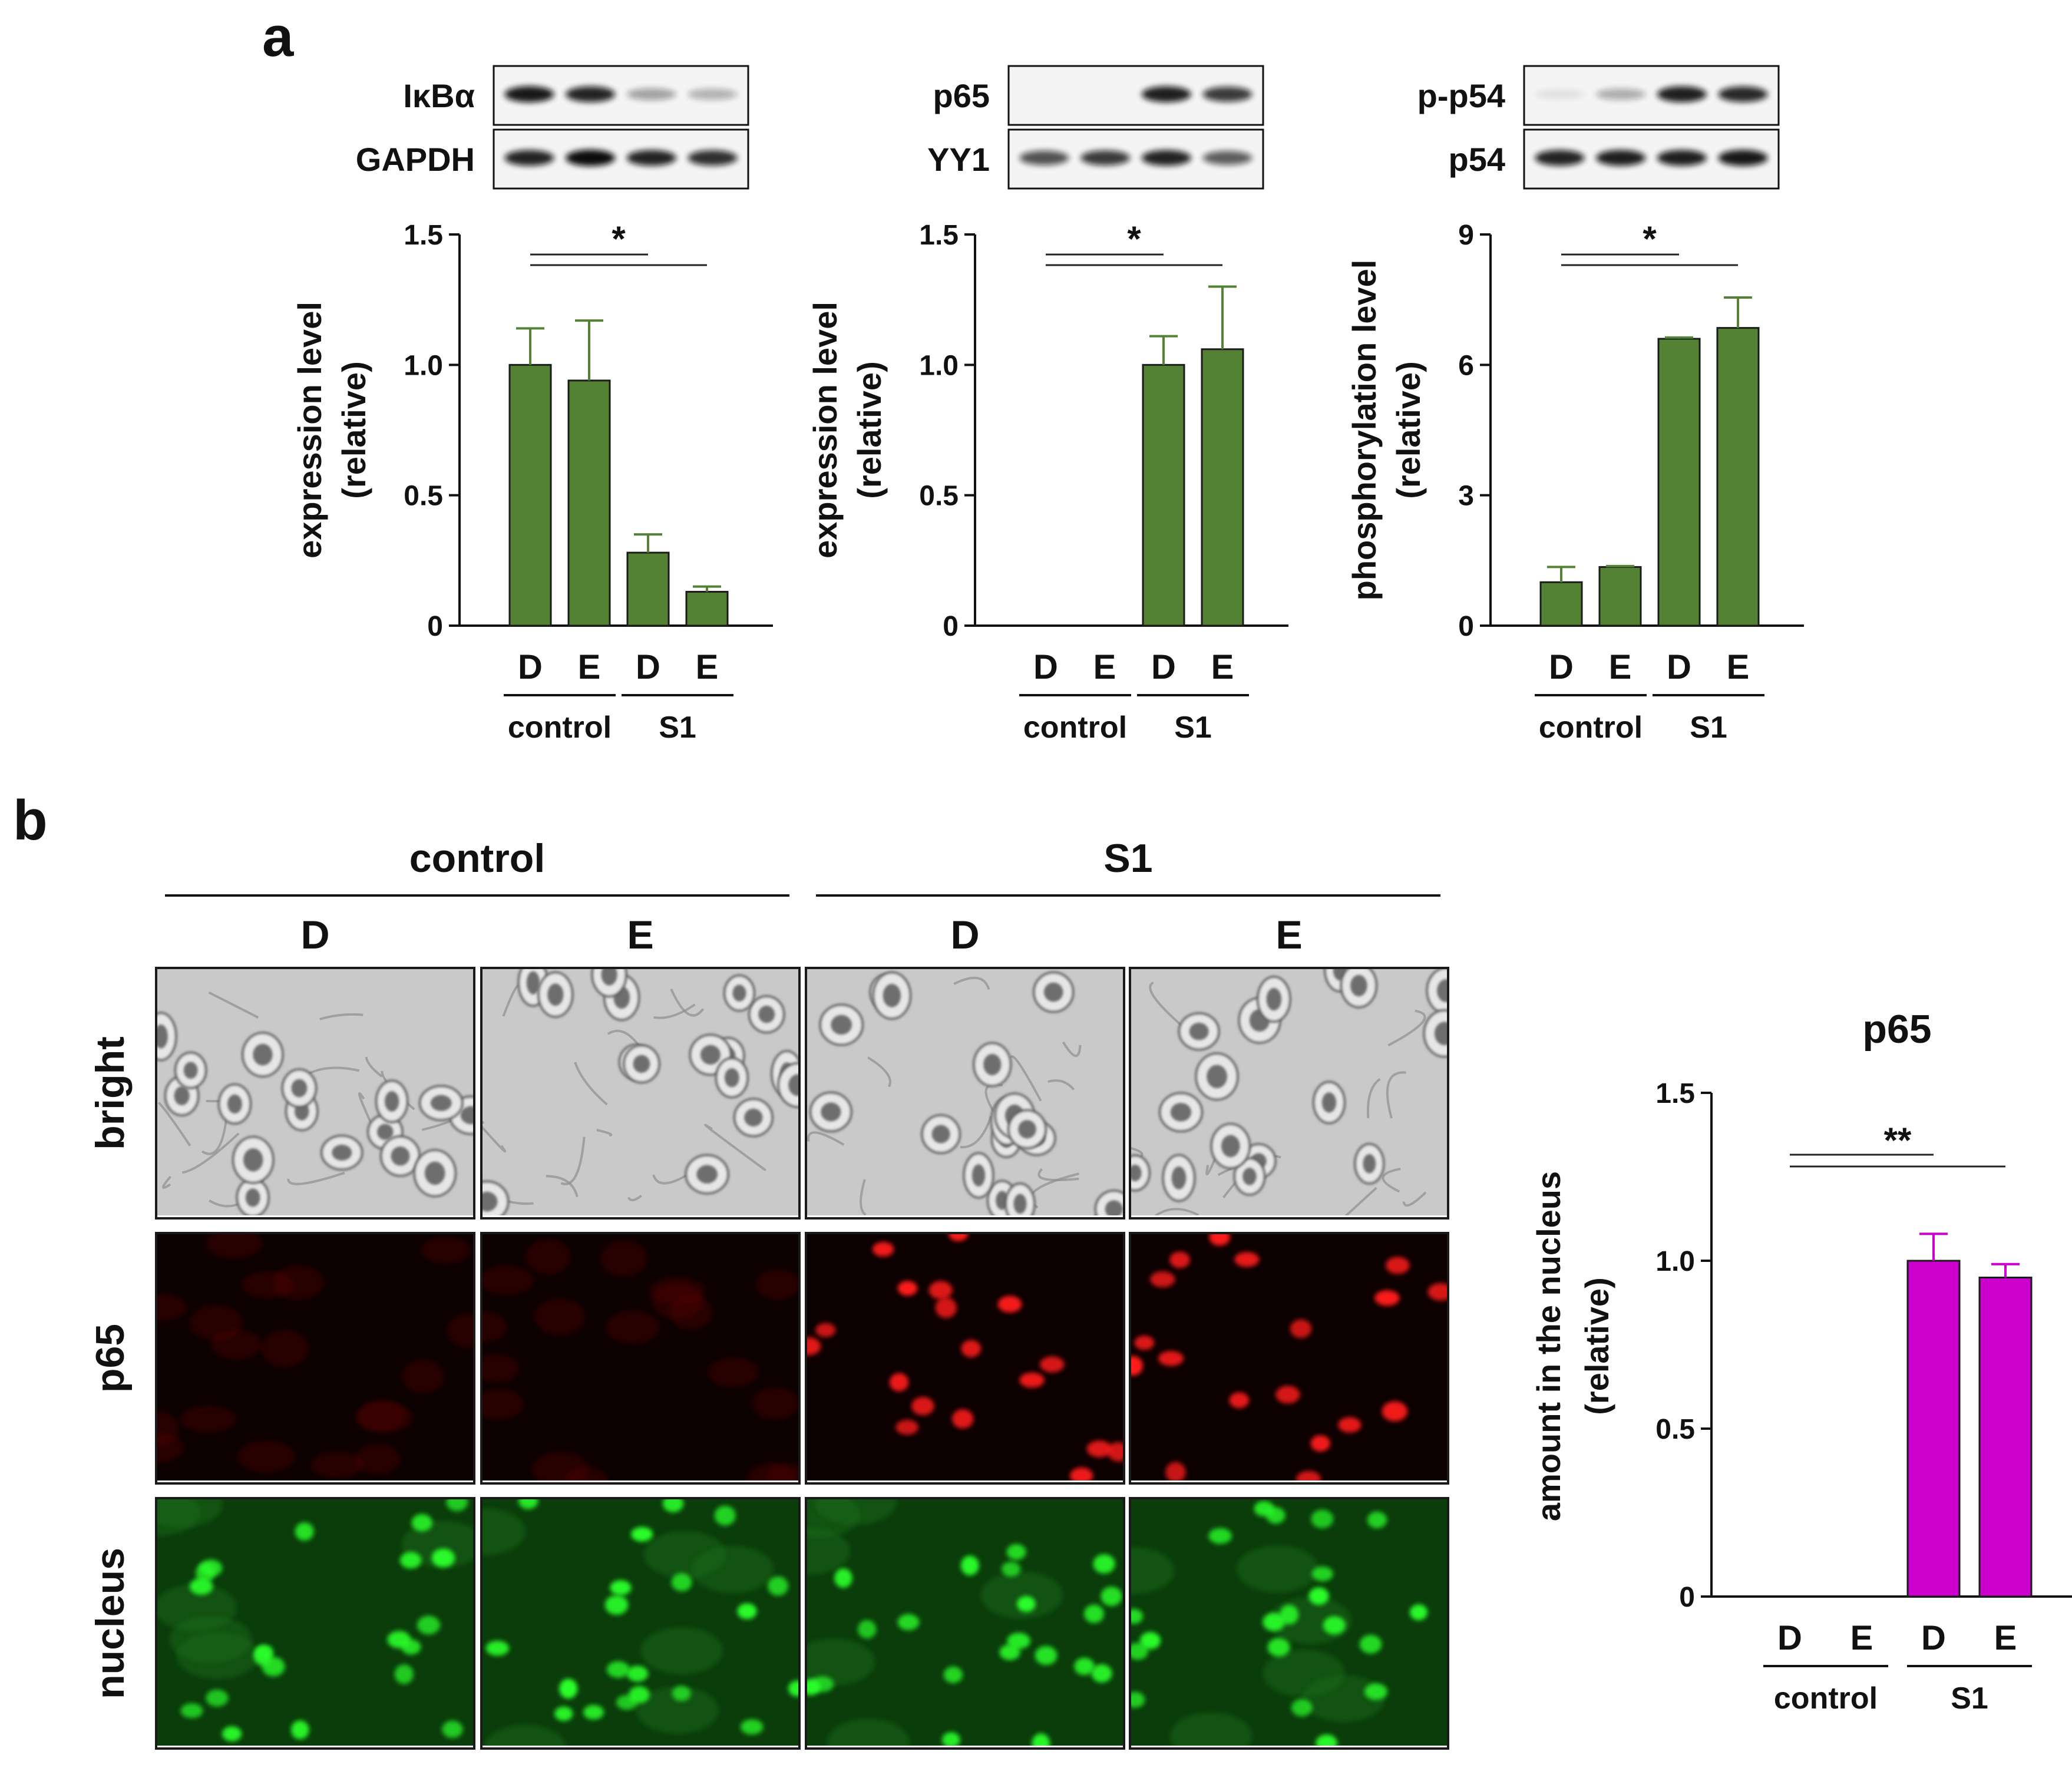 The width and height of the screenshot is (2072, 1778). I want to click on significance-marker: *, so click(1650, 239).